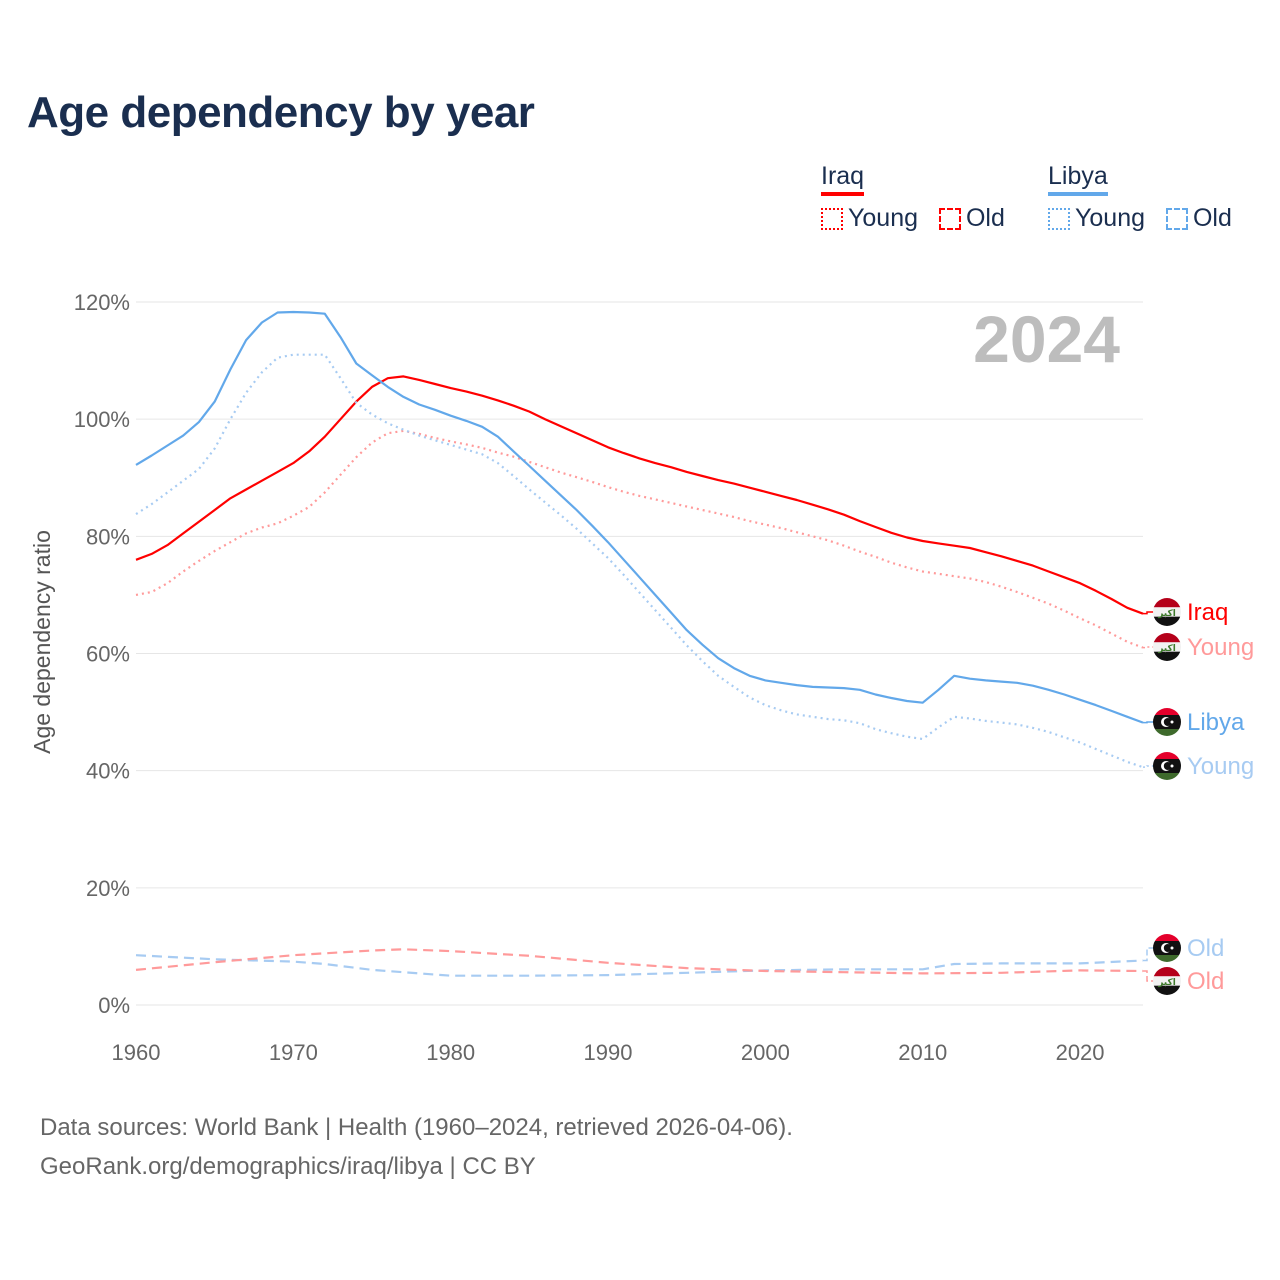 The height and width of the screenshot is (1280, 1280). What do you see at coordinates (281, 112) in the screenshot?
I see `chart-title: Age dependency by year` at bounding box center [281, 112].